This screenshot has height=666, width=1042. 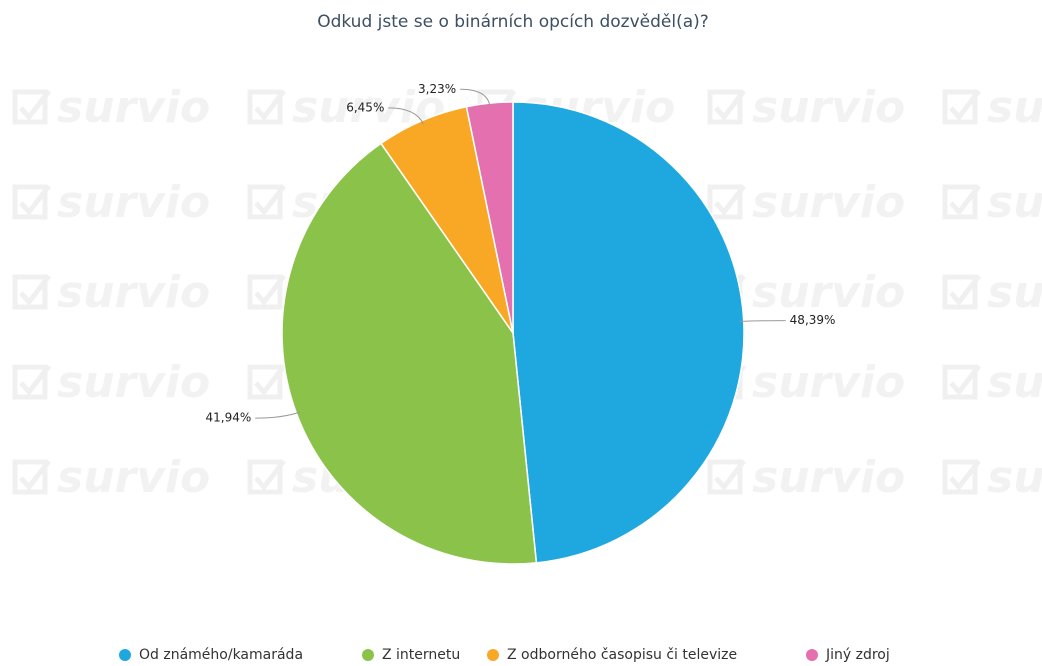 What do you see at coordinates (228, 418) in the screenshot?
I see `value-label: 41,94%` at bounding box center [228, 418].